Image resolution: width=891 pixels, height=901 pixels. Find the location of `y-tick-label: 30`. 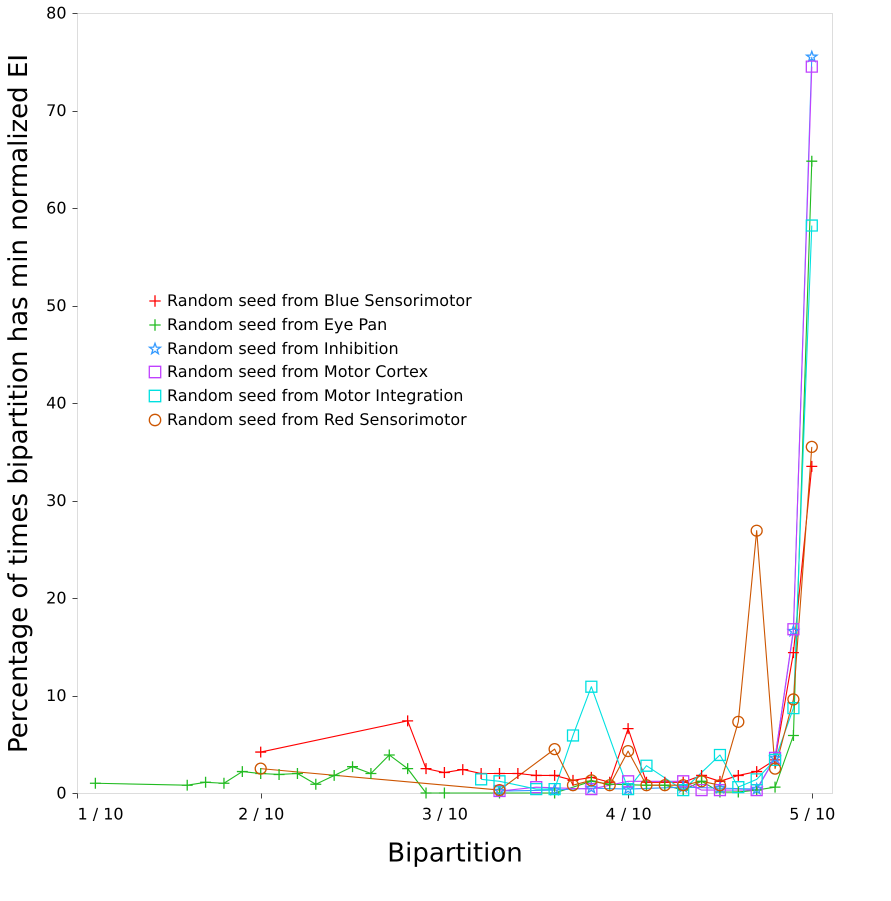

y-tick-label: 30 is located at coordinates (56, 500).